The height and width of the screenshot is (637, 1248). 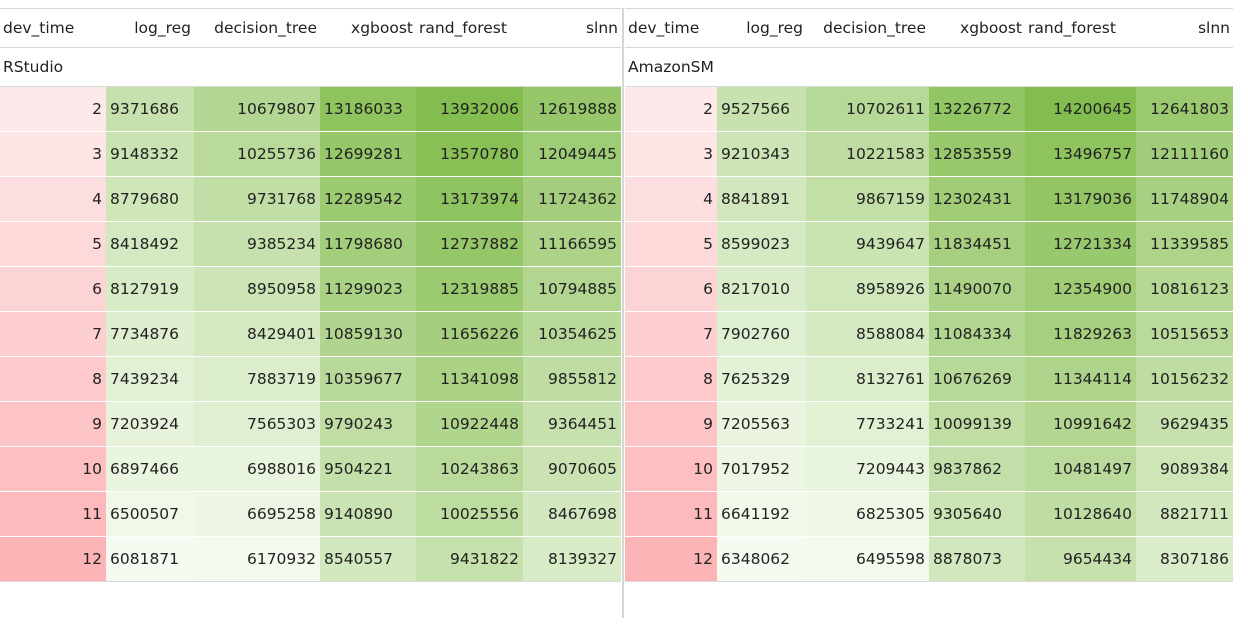 What do you see at coordinates (150, 379) in the screenshot?
I see `cell-log-reg: 7439234` at bounding box center [150, 379].